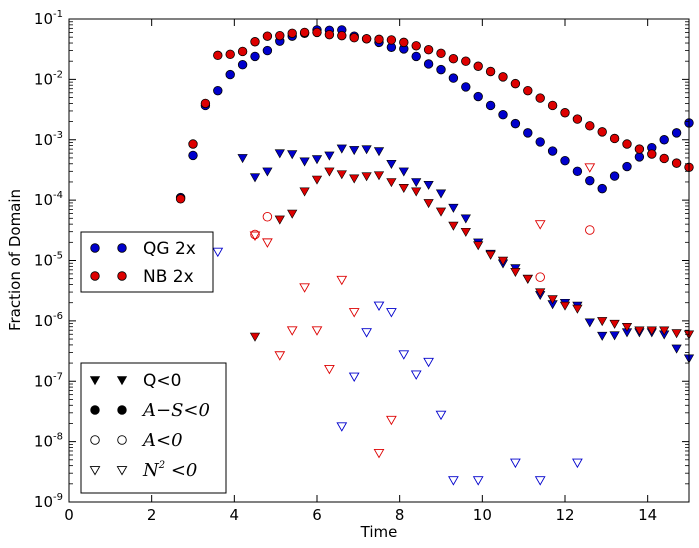 The image size is (699, 548). Describe the element at coordinates (317, 515) in the screenshot. I see `x-tick-label: 6` at that location.